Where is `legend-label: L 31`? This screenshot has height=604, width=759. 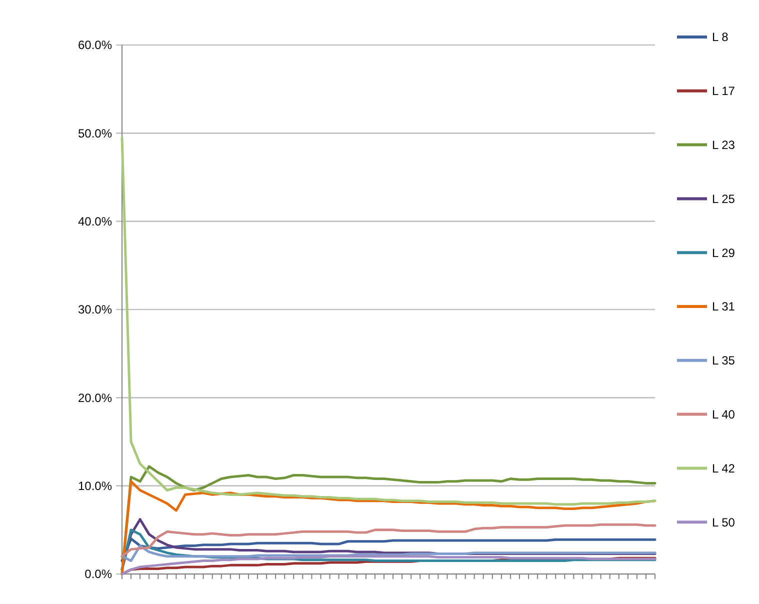 legend-label: L 31 is located at coordinates (724, 307).